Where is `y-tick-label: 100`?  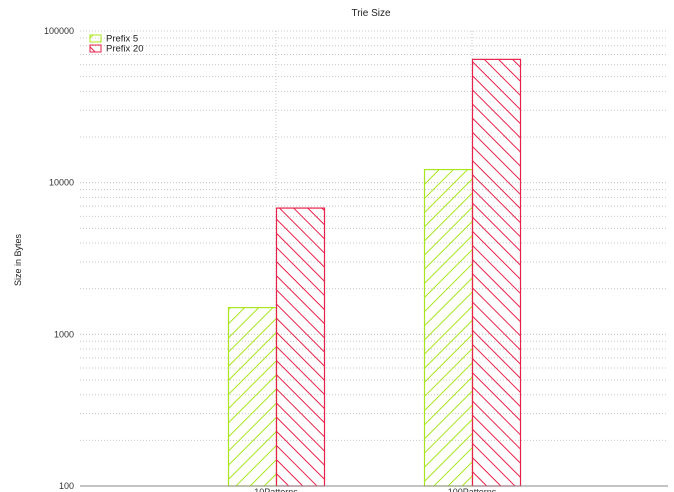 y-tick-label: 100 is located at coordinates (66, 486).